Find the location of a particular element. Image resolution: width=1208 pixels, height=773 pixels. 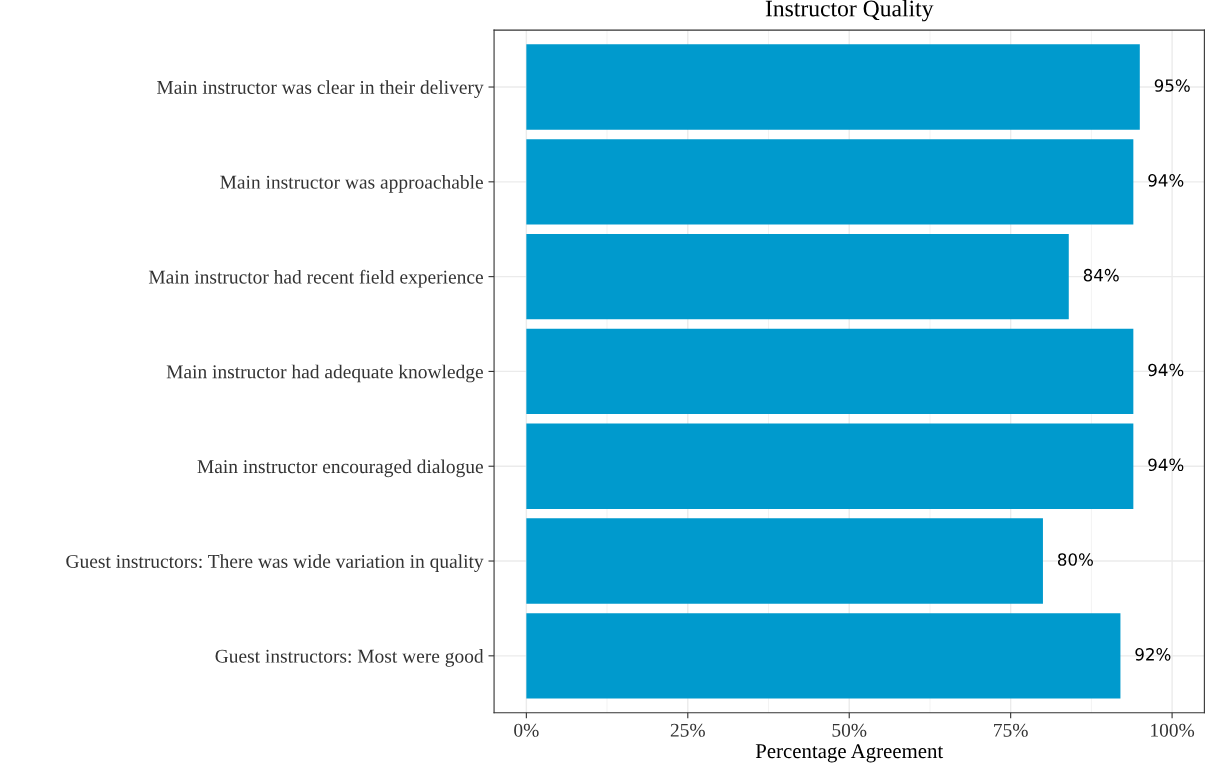

data-label: 84% is located at coordinates (1101, 275).